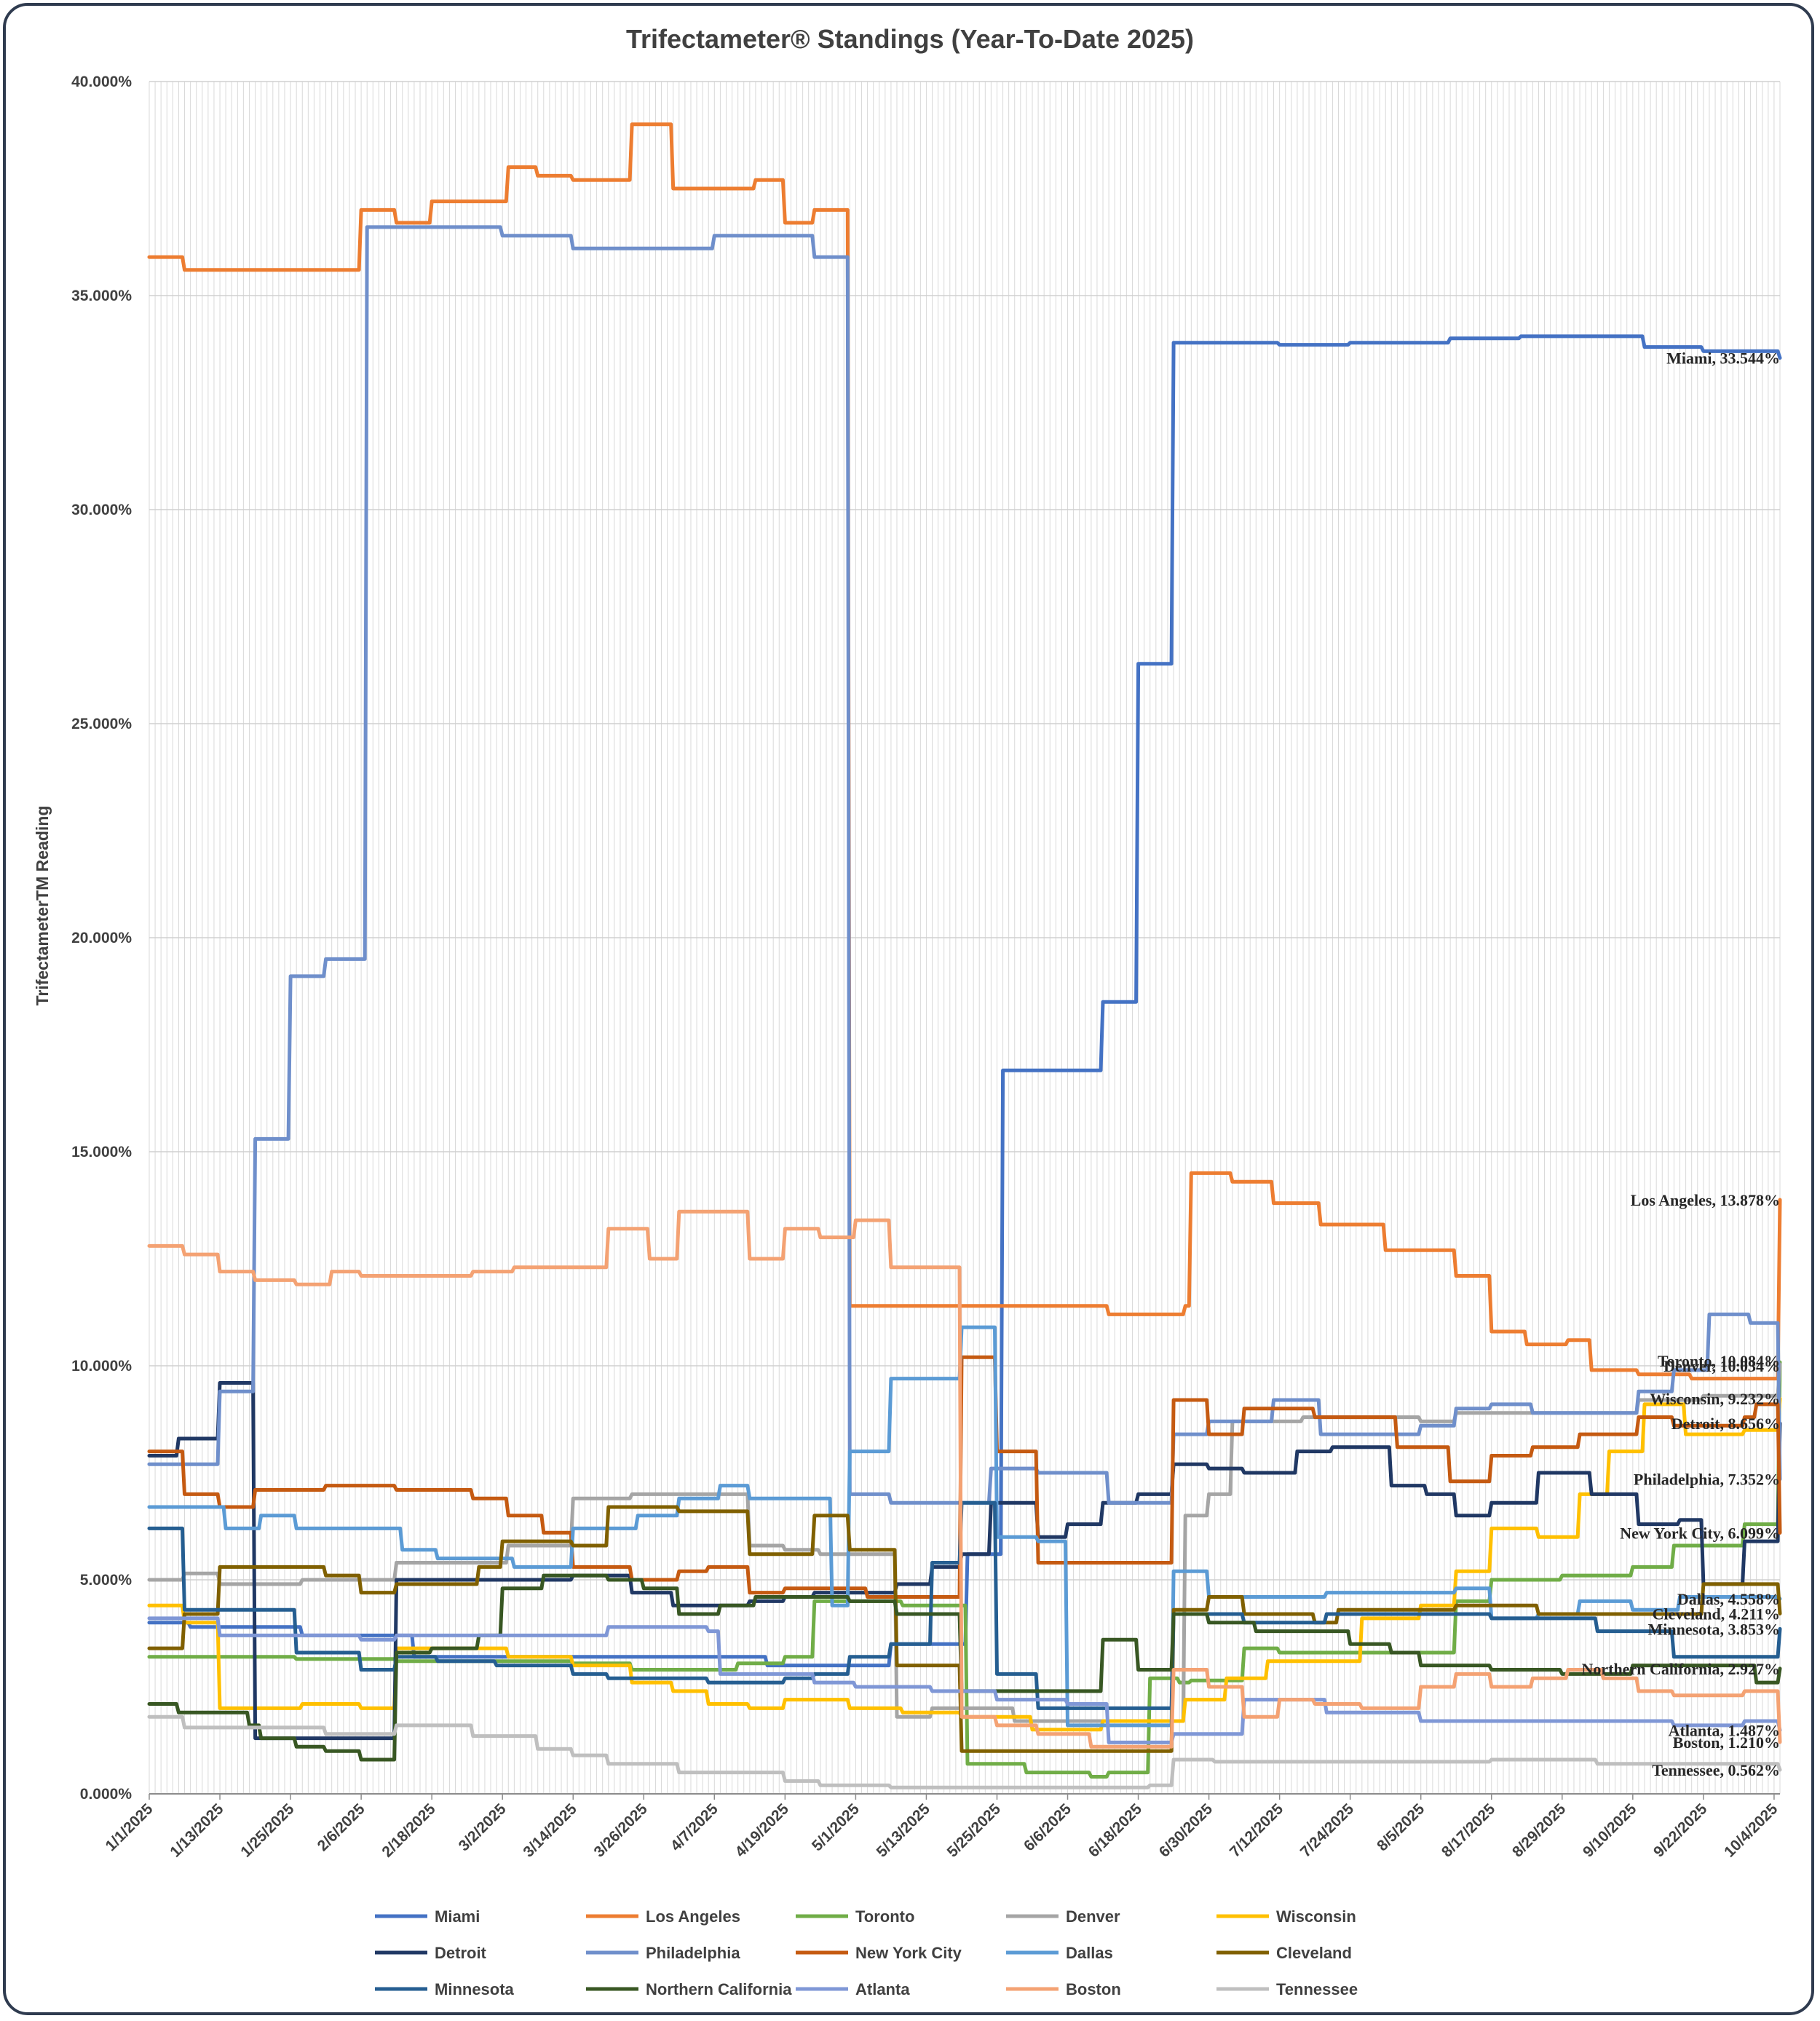  I want to click on legend-item-dallas: Dallas, so click(1059, 1953).